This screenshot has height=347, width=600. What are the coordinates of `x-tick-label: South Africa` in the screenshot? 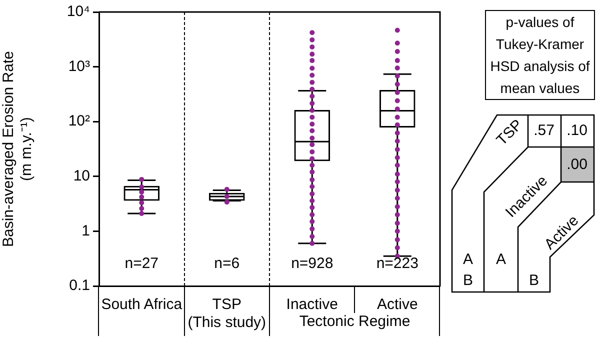 It's located at (142, 305).